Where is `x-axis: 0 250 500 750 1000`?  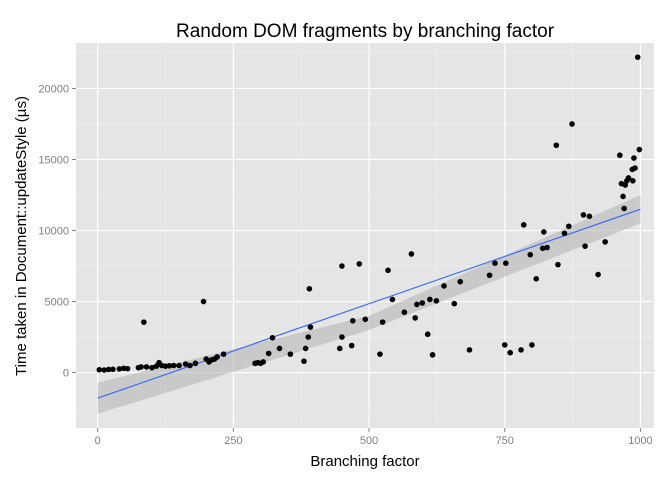 x-axis: 0 250 500 750 1000 is located at coordinates (374, 437).